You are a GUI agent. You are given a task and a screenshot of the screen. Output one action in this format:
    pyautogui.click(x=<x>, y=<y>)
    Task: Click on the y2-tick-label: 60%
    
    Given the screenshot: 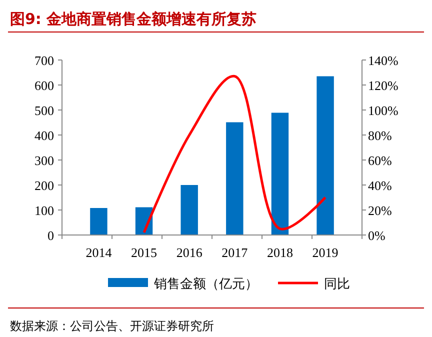 What is the action you would take?
    pyautogui.click(x=380, y=160)
    